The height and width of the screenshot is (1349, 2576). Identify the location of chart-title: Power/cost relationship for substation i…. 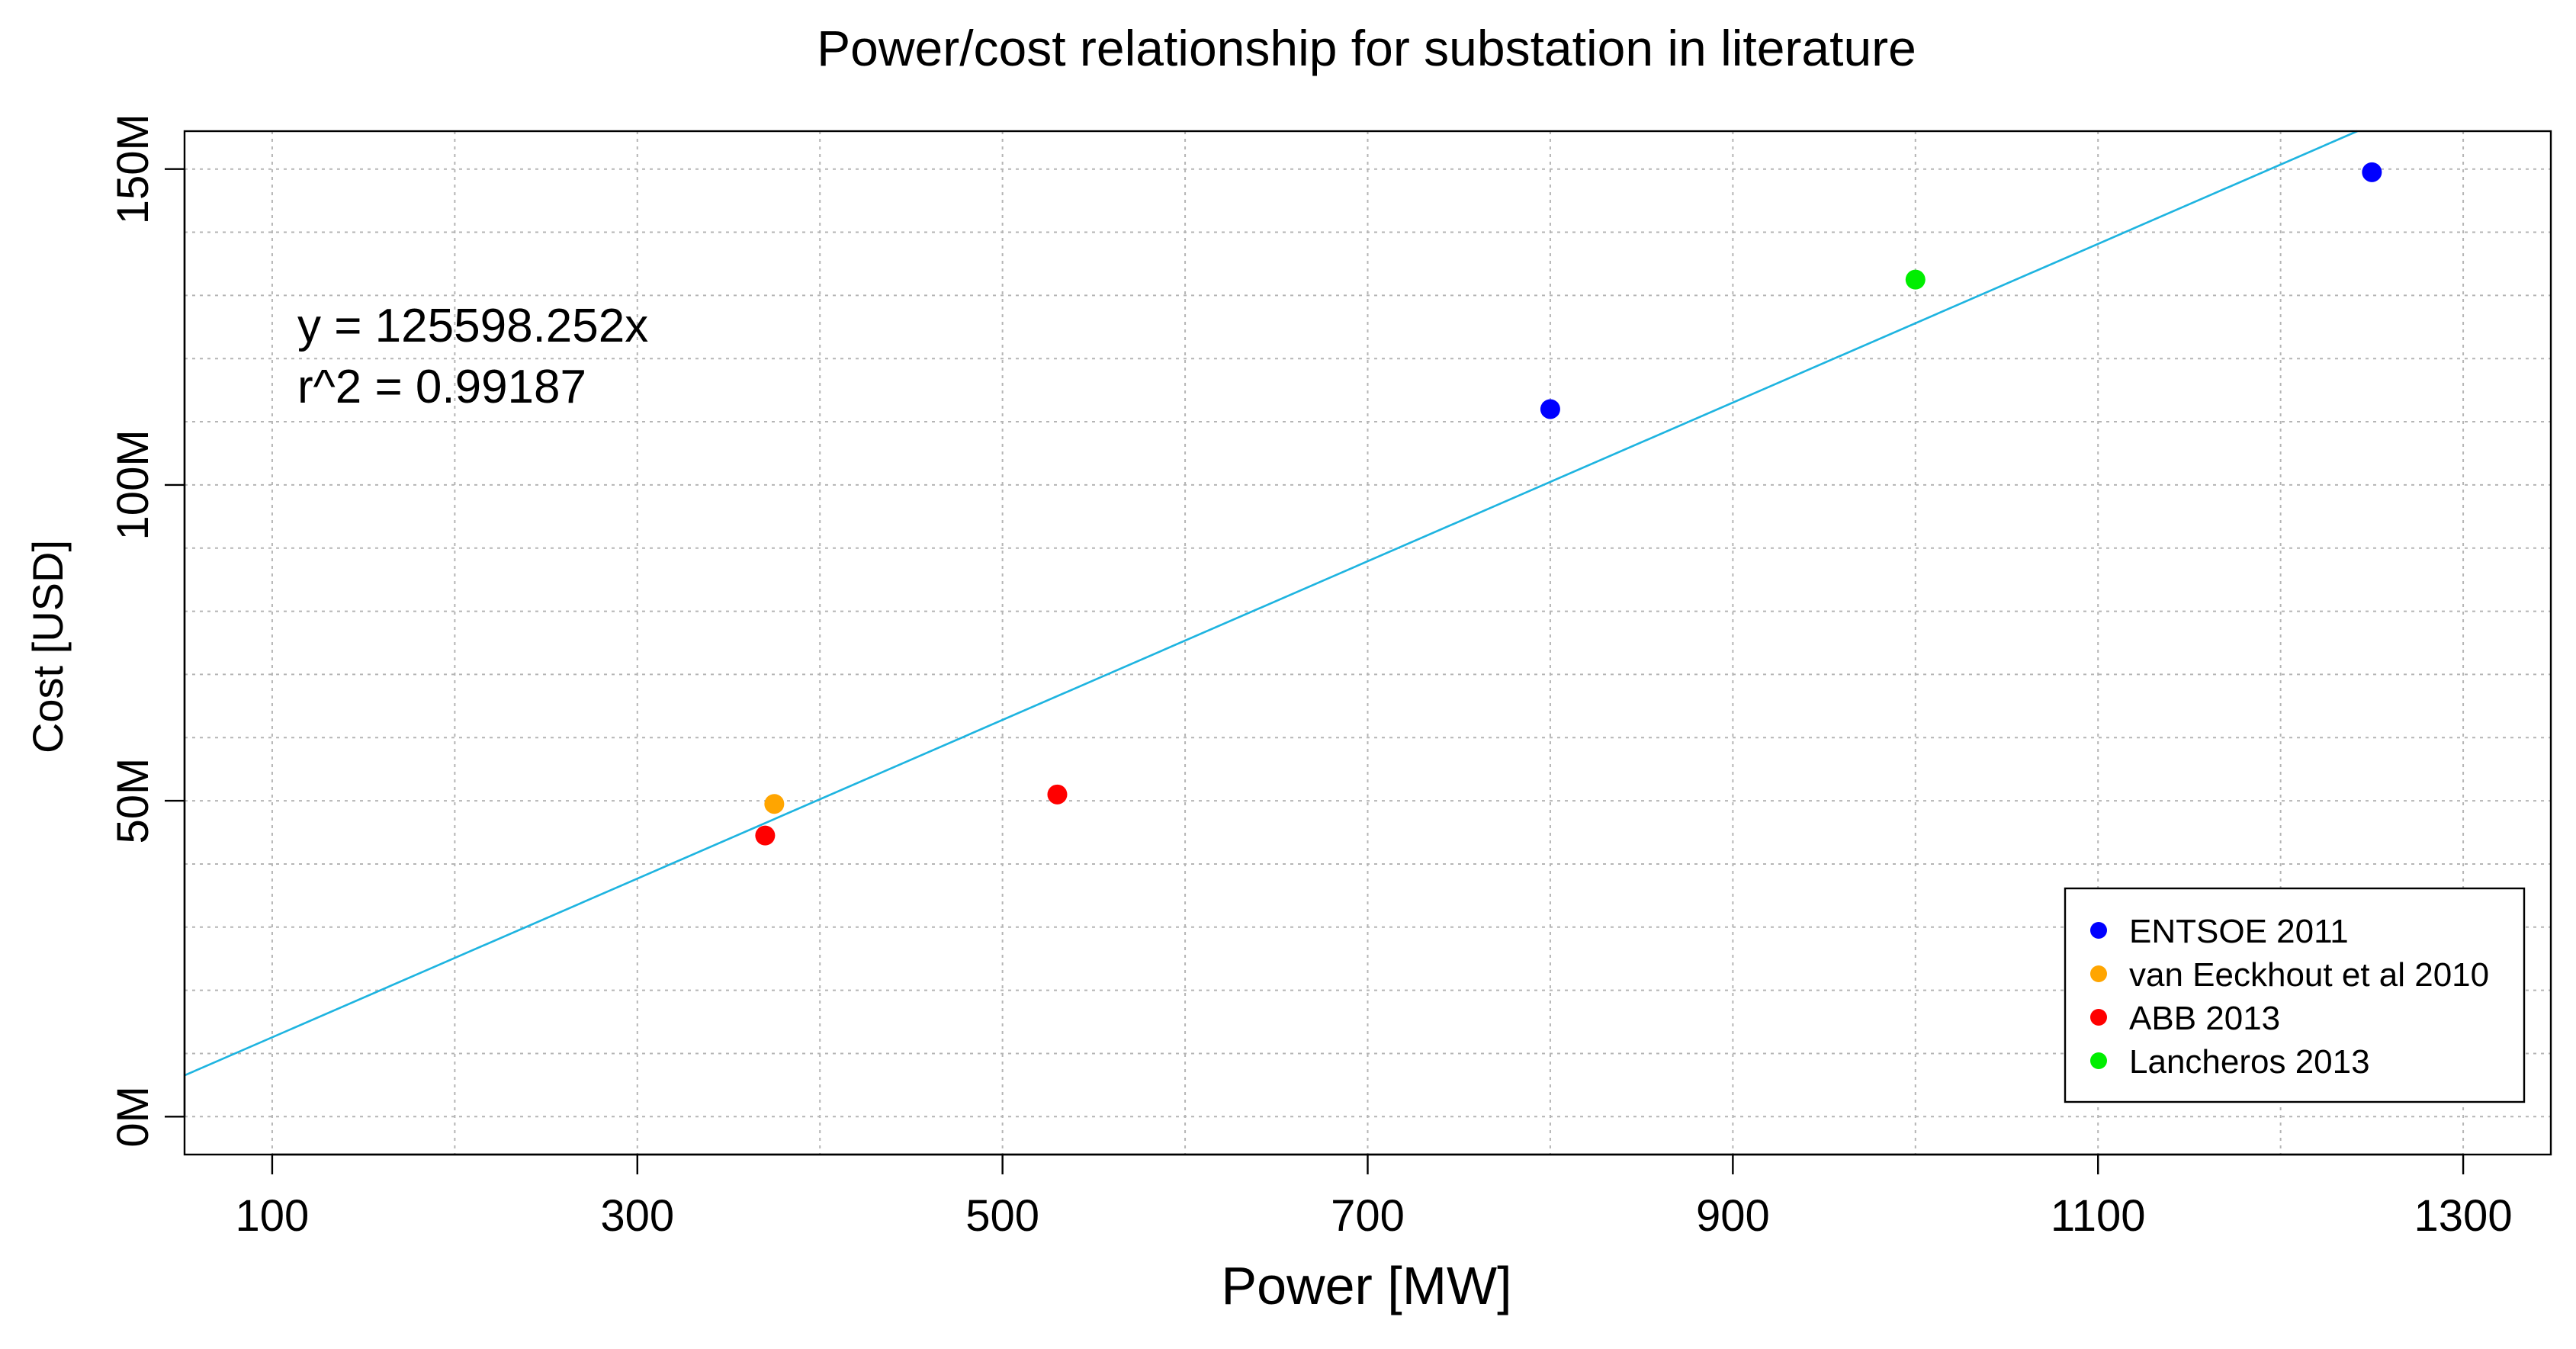
(1366, 48).